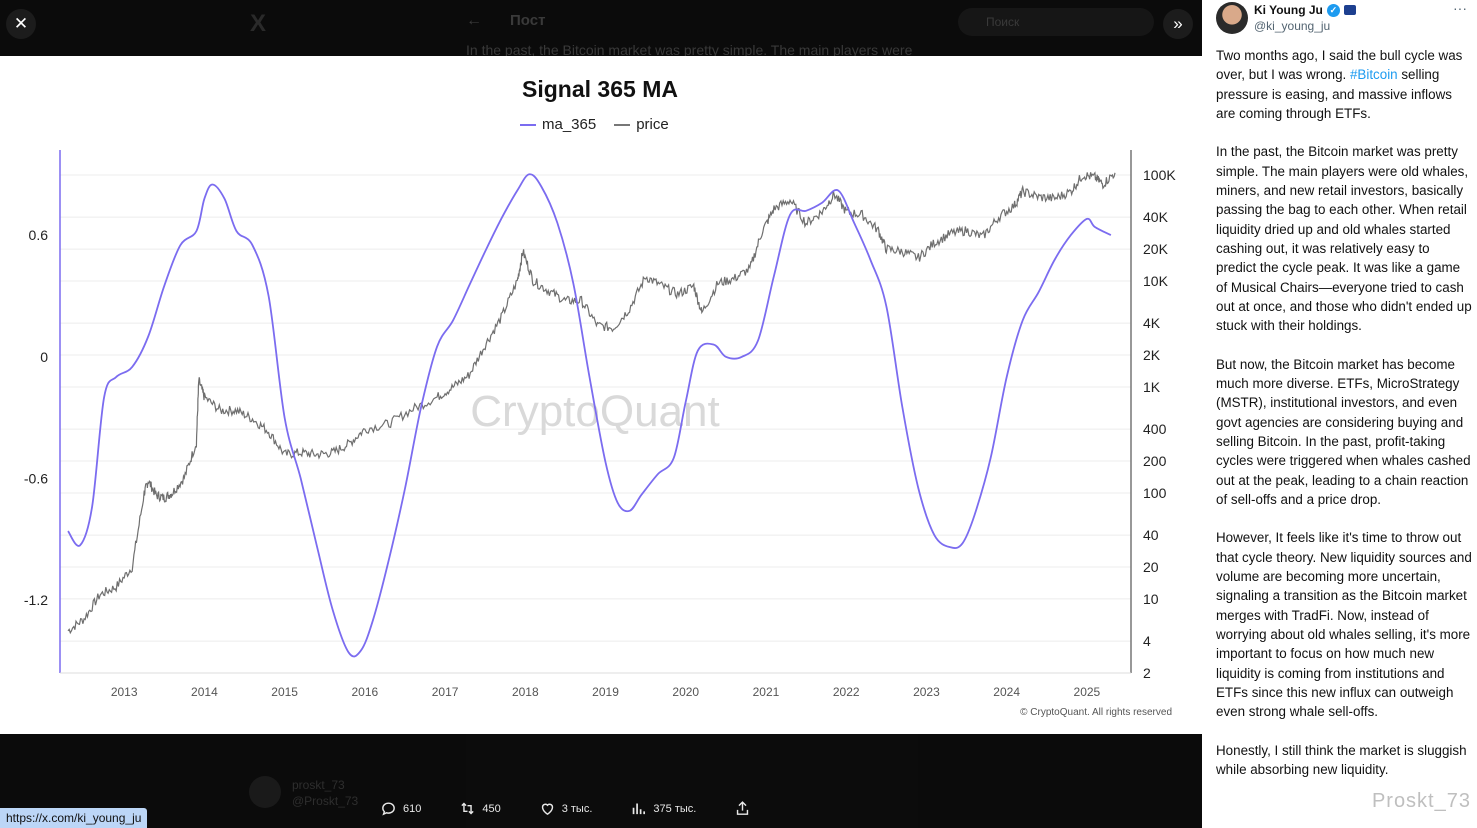 The width and height of the screenshot is (1477, 828). I want to click on right-axis-tick: 2, so click(1147, 673).